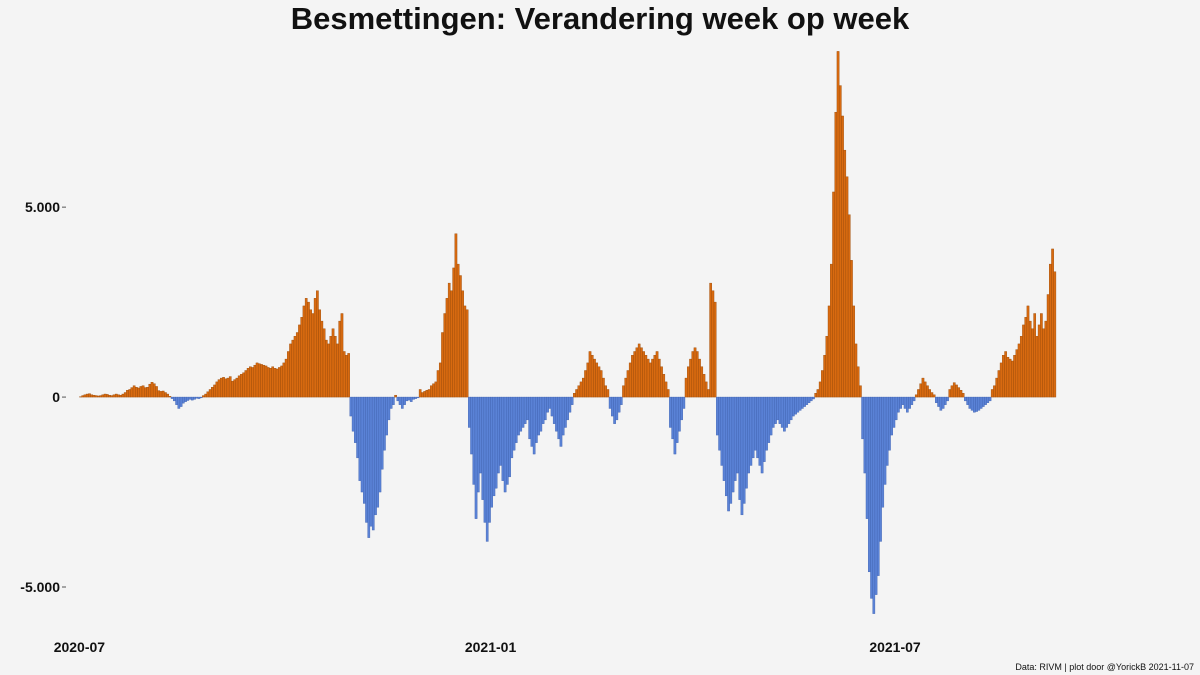 The width and height of the screenshot is (1200, 675). Describe the element at coordinates (491, 647) in the screenshot. I see `x-tick-label: 2021-01` at that location.